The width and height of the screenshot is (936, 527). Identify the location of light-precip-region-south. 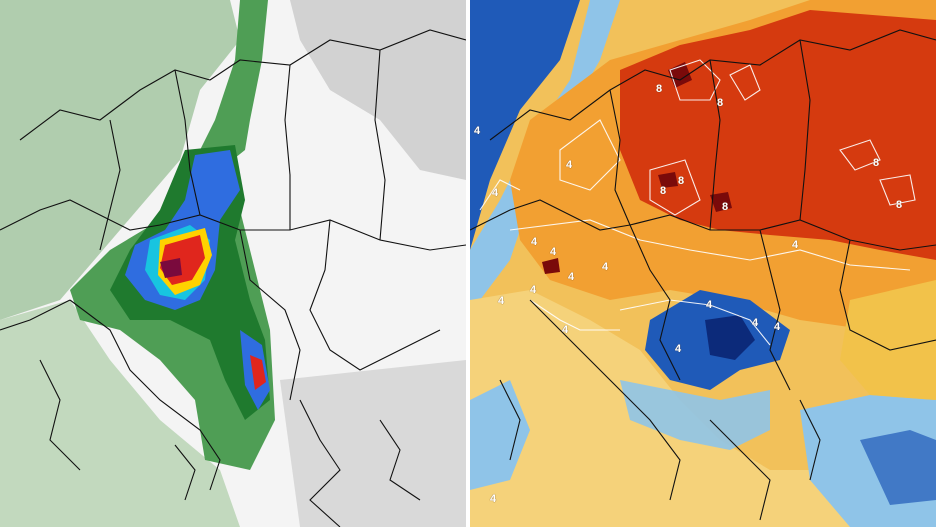
(120, 413).